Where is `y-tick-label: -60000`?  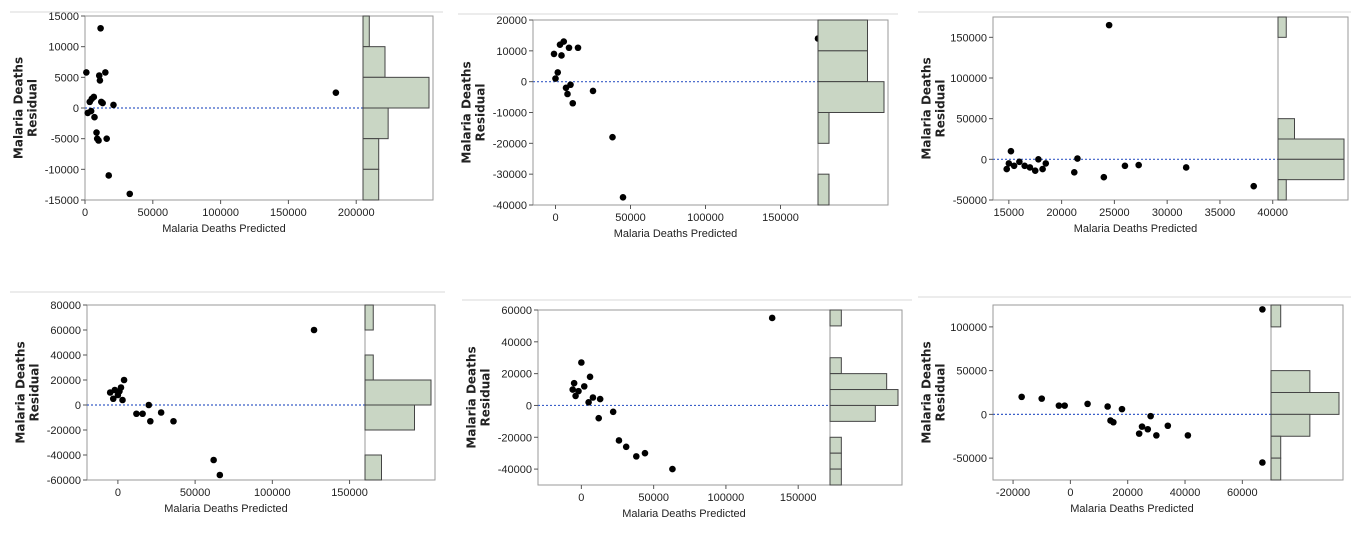
y-tick-label: -60000 is located at coordinates (64, 481).